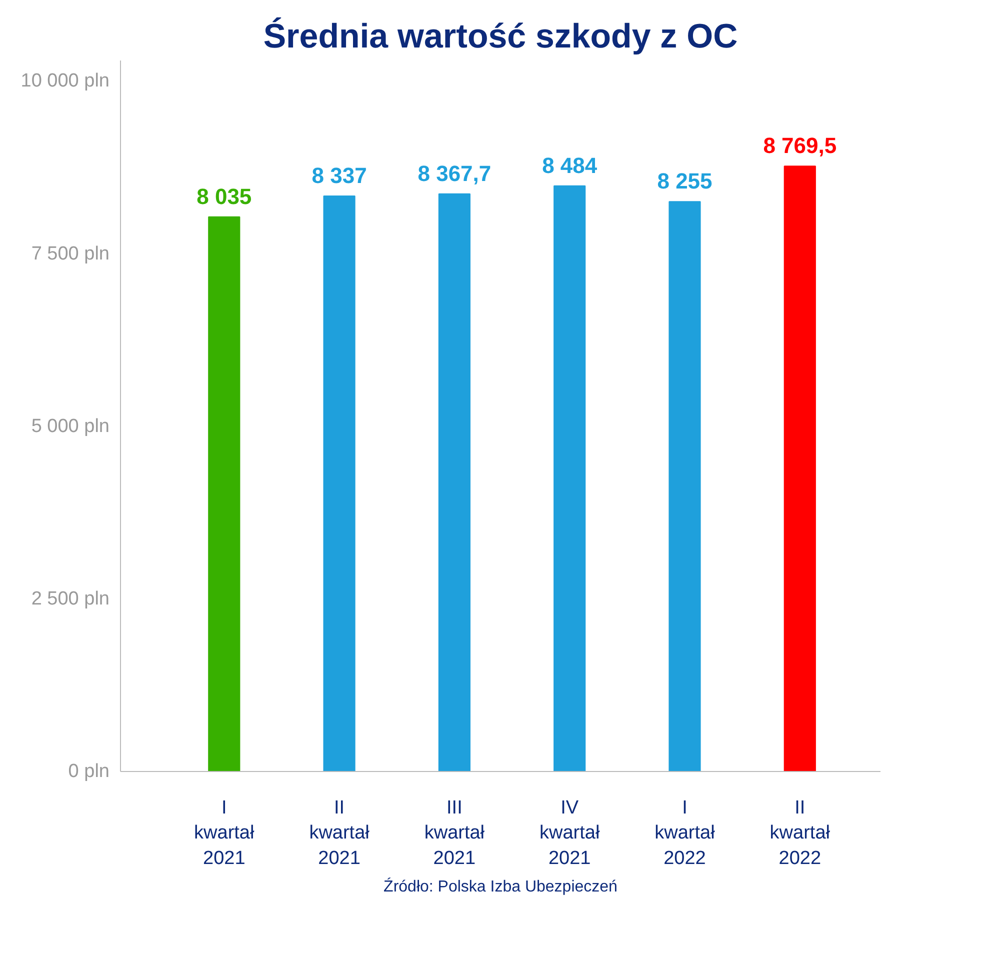 This screenshot has height=970, width=1000. What do you see at coordinates (570, 165) in the screenshot?
I see `data-label: 8 484` at bounding box center [570, 165].